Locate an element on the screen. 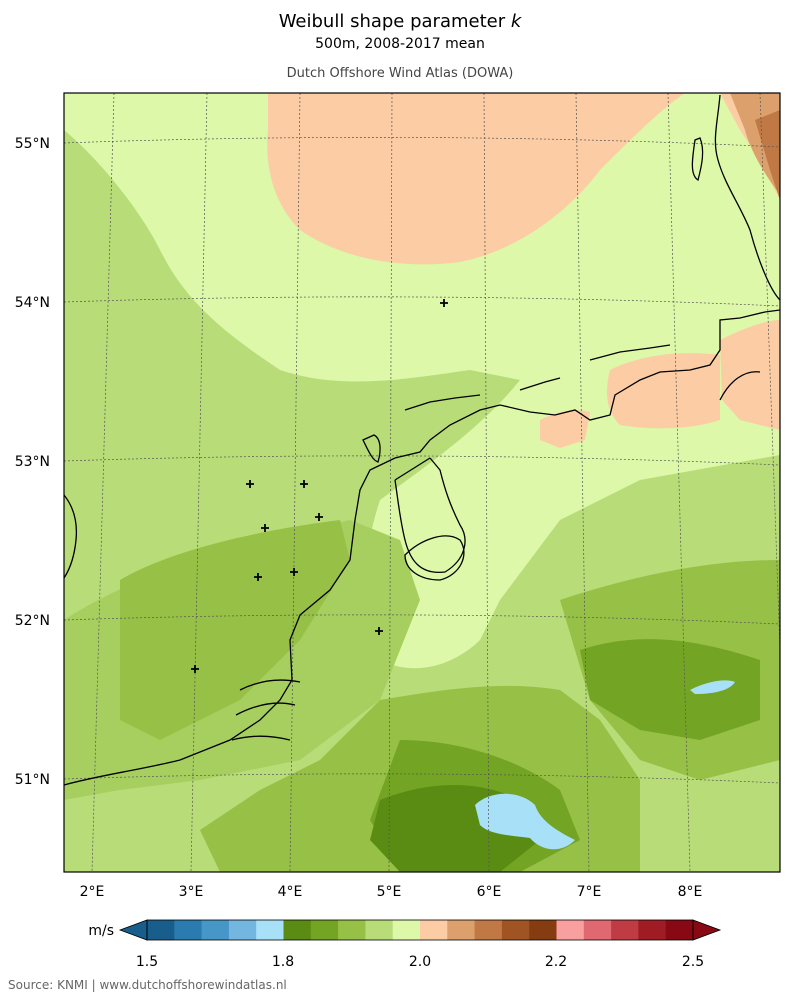  lon-label: 8°E is located at coordinates (690, 892).